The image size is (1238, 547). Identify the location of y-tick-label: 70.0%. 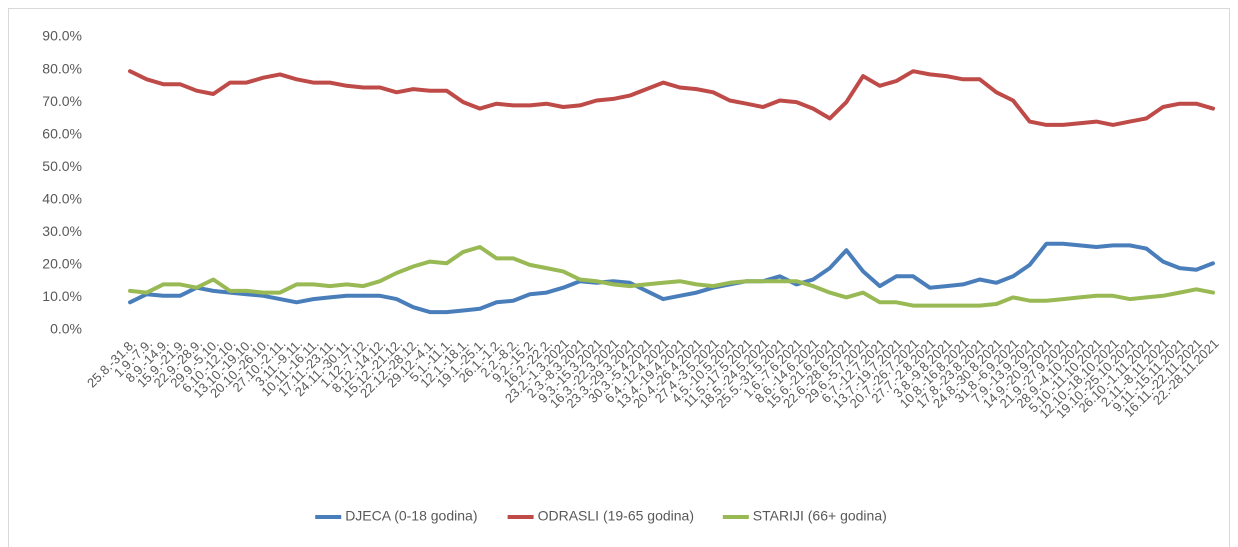
(62, 101).